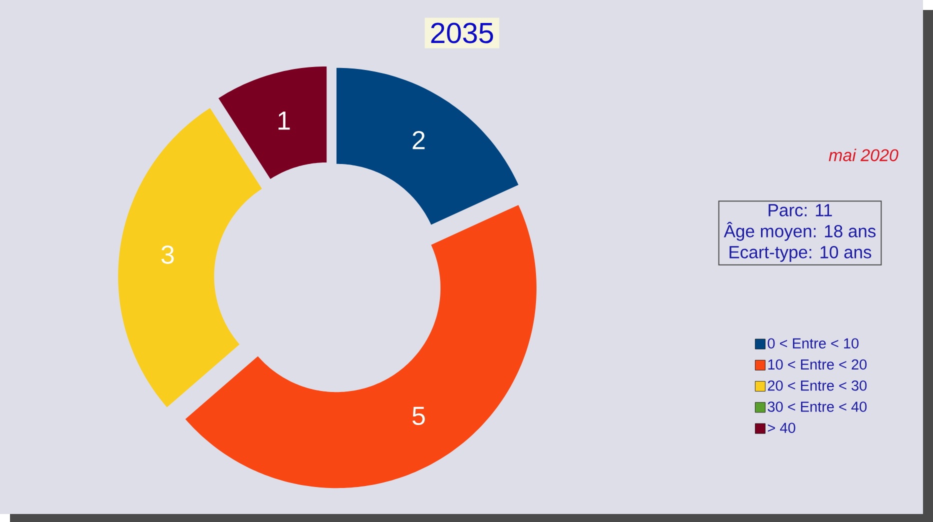 This screenshot has height=522, width=933. What do you see at coordinates (418, 416) in the screenshot?
I see `data-label: 5` at bounding box center [418, 416].